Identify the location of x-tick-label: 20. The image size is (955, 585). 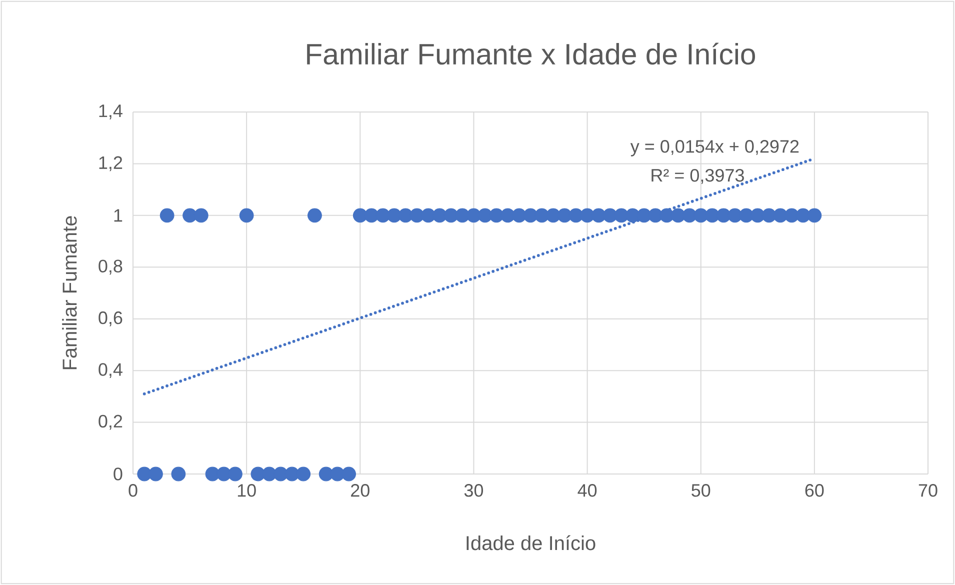
(360, 490).